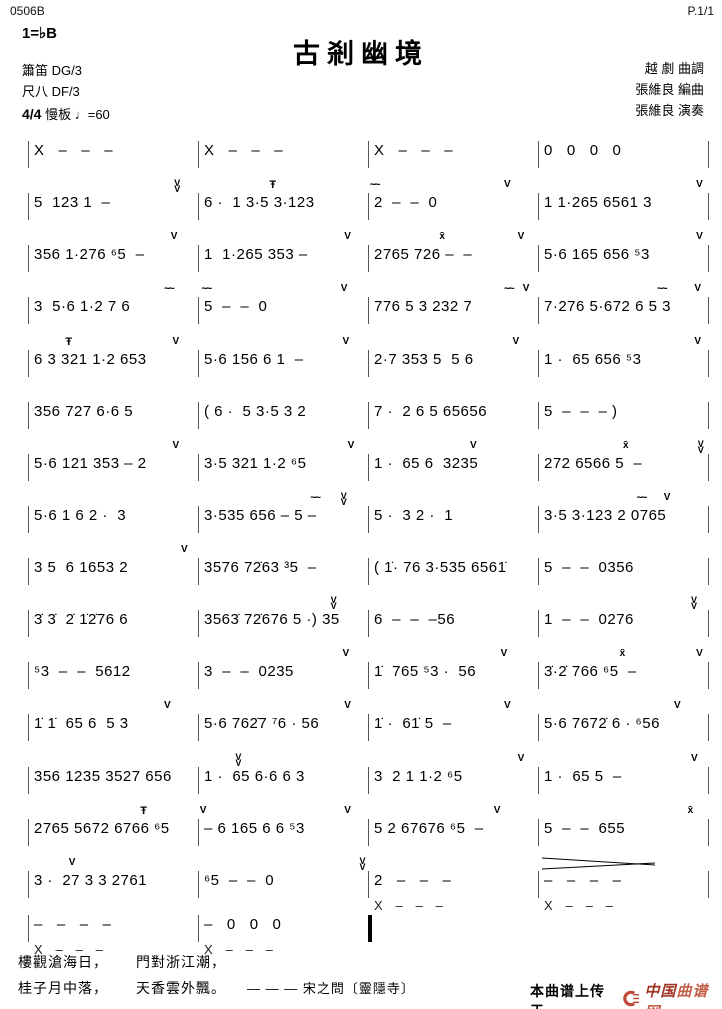 This screenshot has height=1009, width=722. What do you see at coordinates (593, 359) in the screenshot?
I see `notes-line: 1 · 65 656 ⁵3` at bounding box center [593, 359].